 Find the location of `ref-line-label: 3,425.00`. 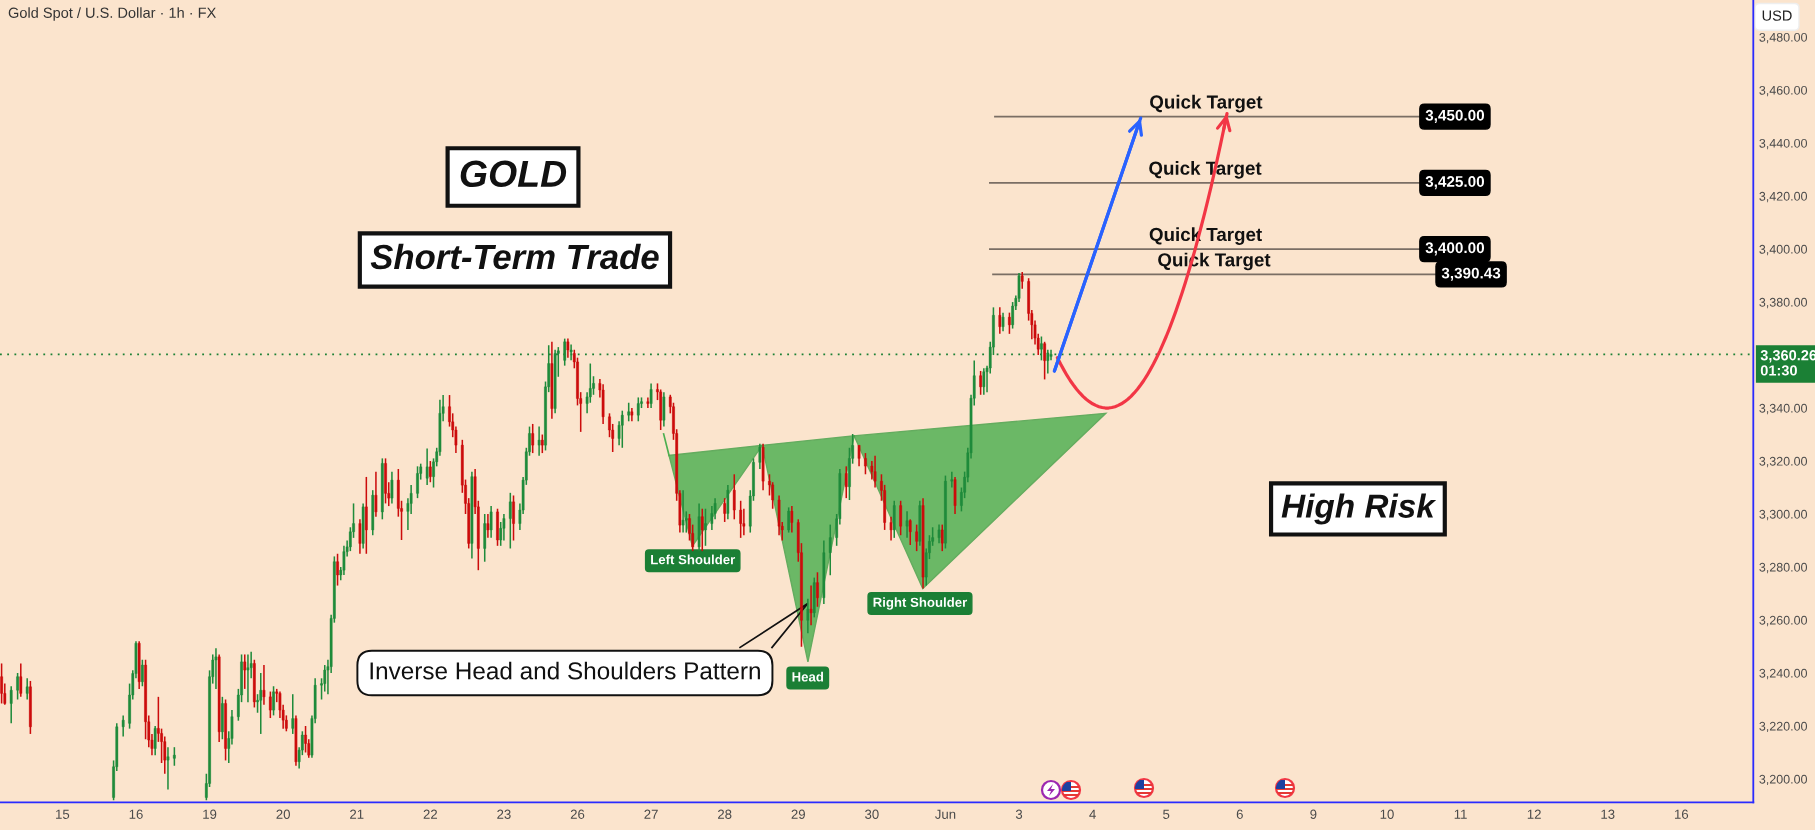

ref-line-label: 3,425.00 is located at coordinates (1455, 183).